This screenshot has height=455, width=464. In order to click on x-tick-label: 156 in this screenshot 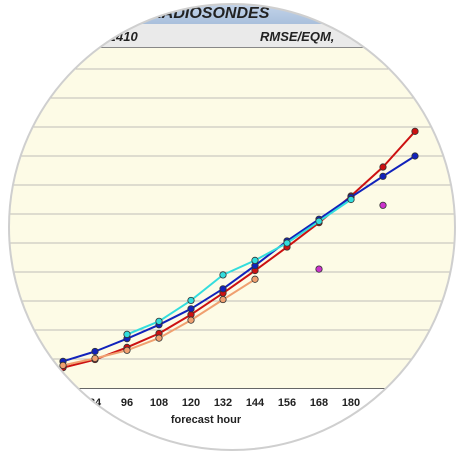, I will do `click(287, 403)`.